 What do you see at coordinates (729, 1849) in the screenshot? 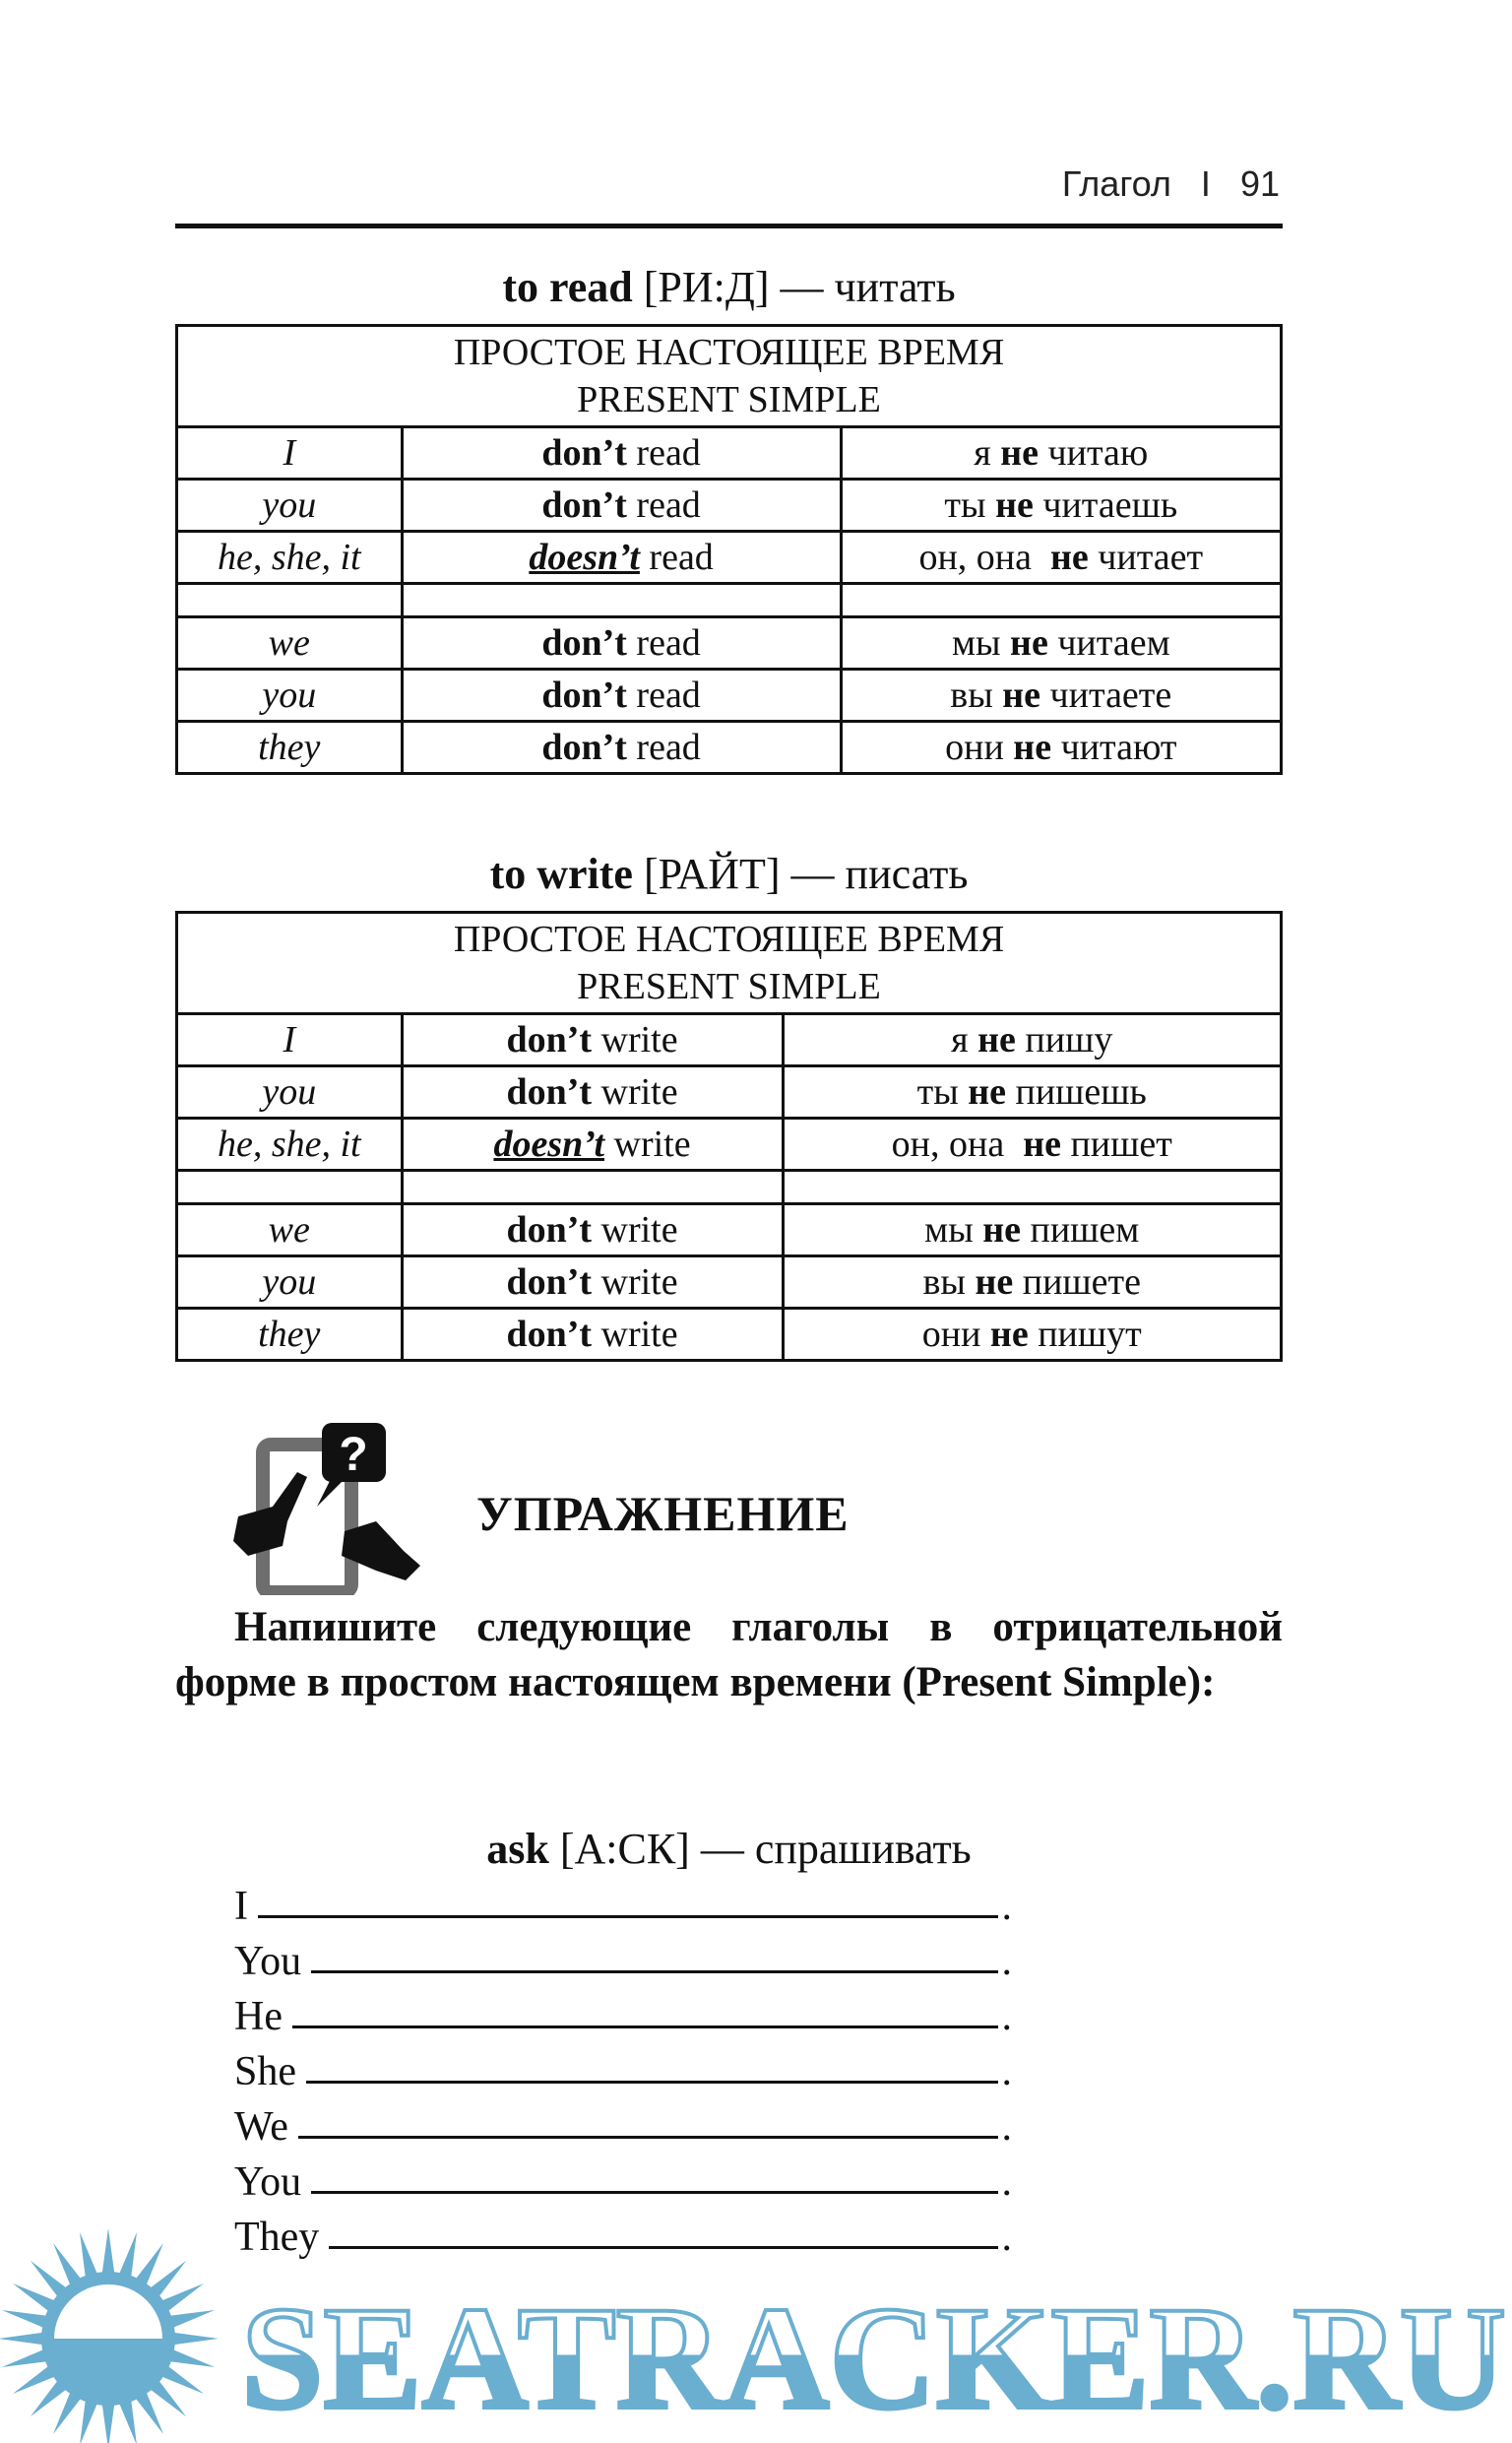
I see `verb-title-ask: ask [А:СК] — спрашивать` at bounding box center [729, 1849].